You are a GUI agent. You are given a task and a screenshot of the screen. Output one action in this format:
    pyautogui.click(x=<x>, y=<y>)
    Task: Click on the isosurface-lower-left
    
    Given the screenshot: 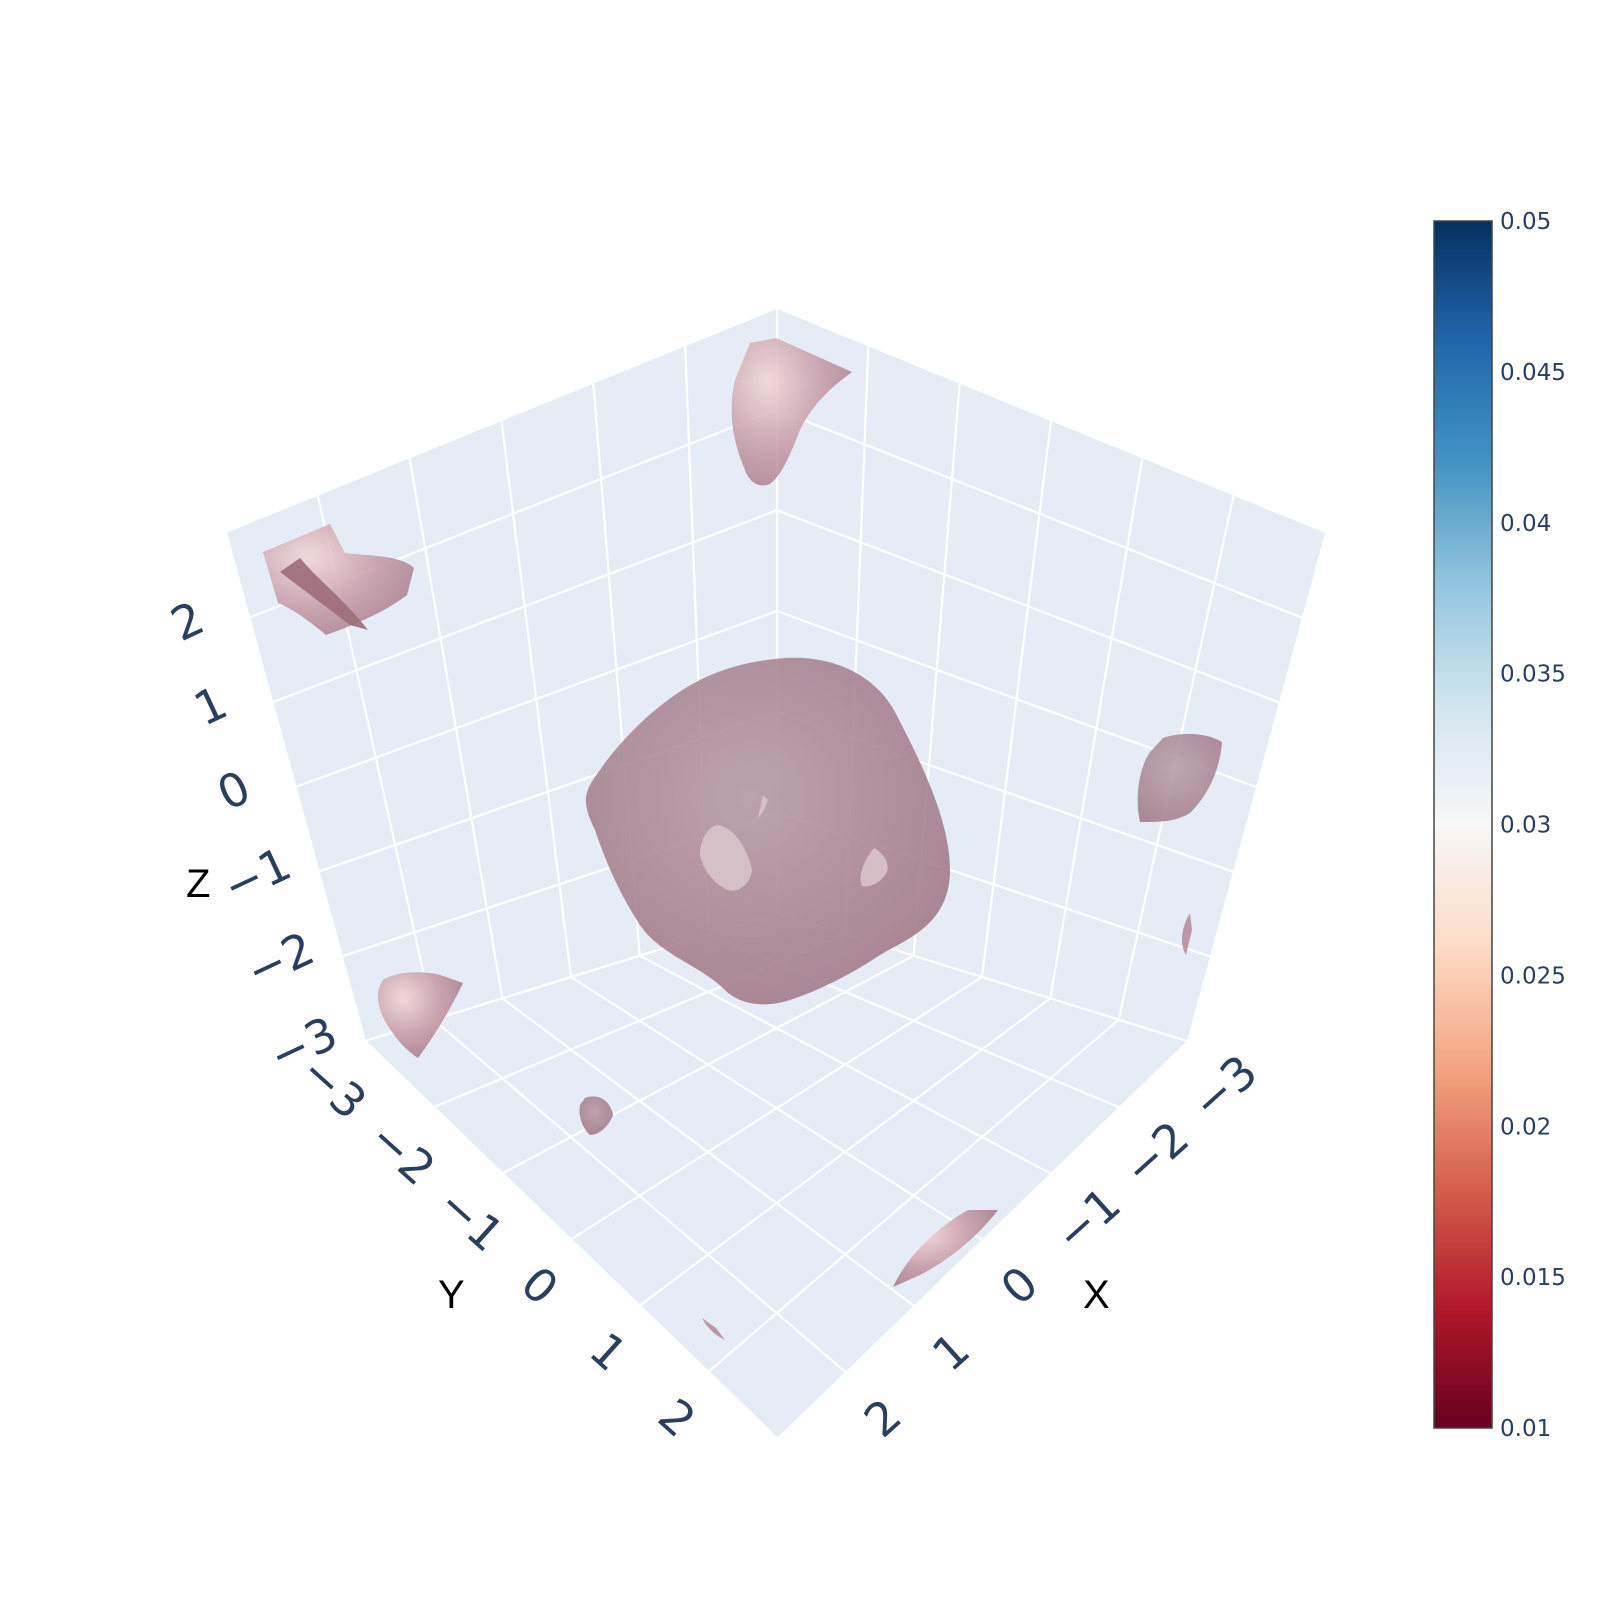 What is the action you would take?
    pyautogui.click(x=420, y=1015)
    